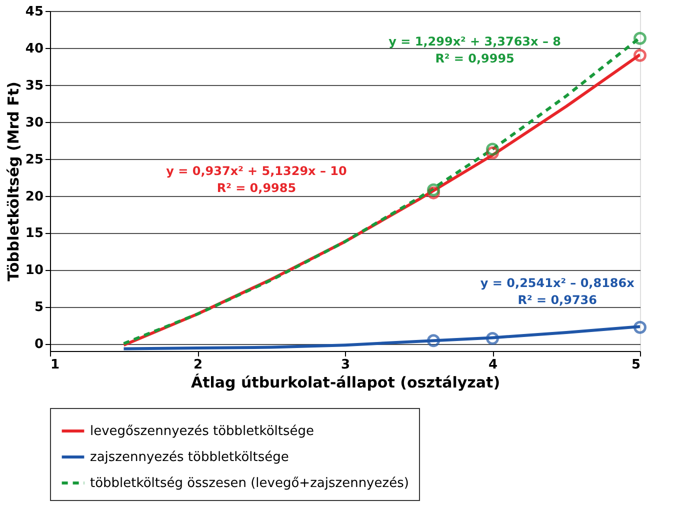 Image resolution: width=697 pixels, height=532 pixels. I want to click on y-tick-label: 0, so click(39, 344).